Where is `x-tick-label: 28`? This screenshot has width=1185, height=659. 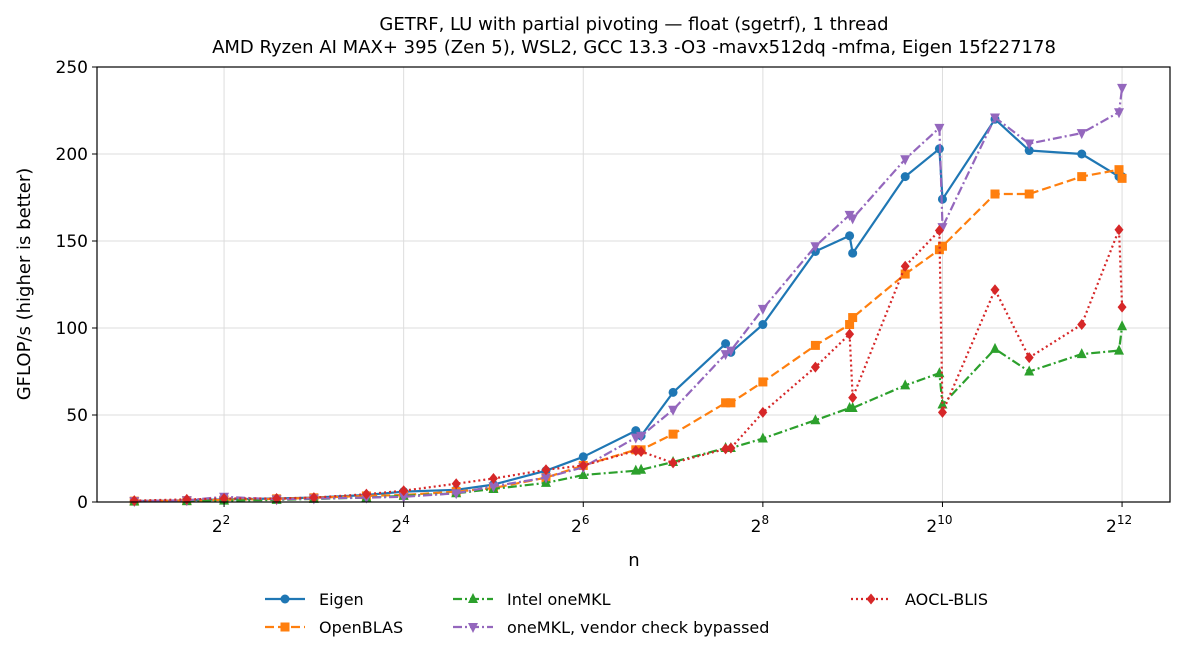
x-tick-label: 28 is located at coordinates (760, 525).